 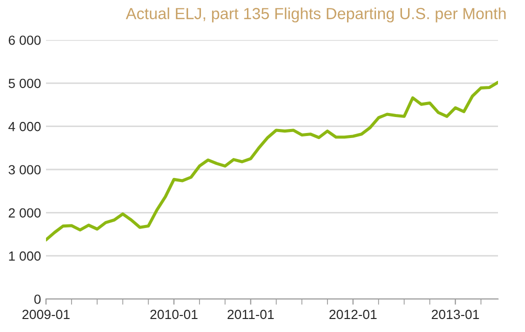 What do you see at coordinates (24, 213) in the screenshot?
I see `y-tick-label: 2 000` at bounding box center [24, 213].